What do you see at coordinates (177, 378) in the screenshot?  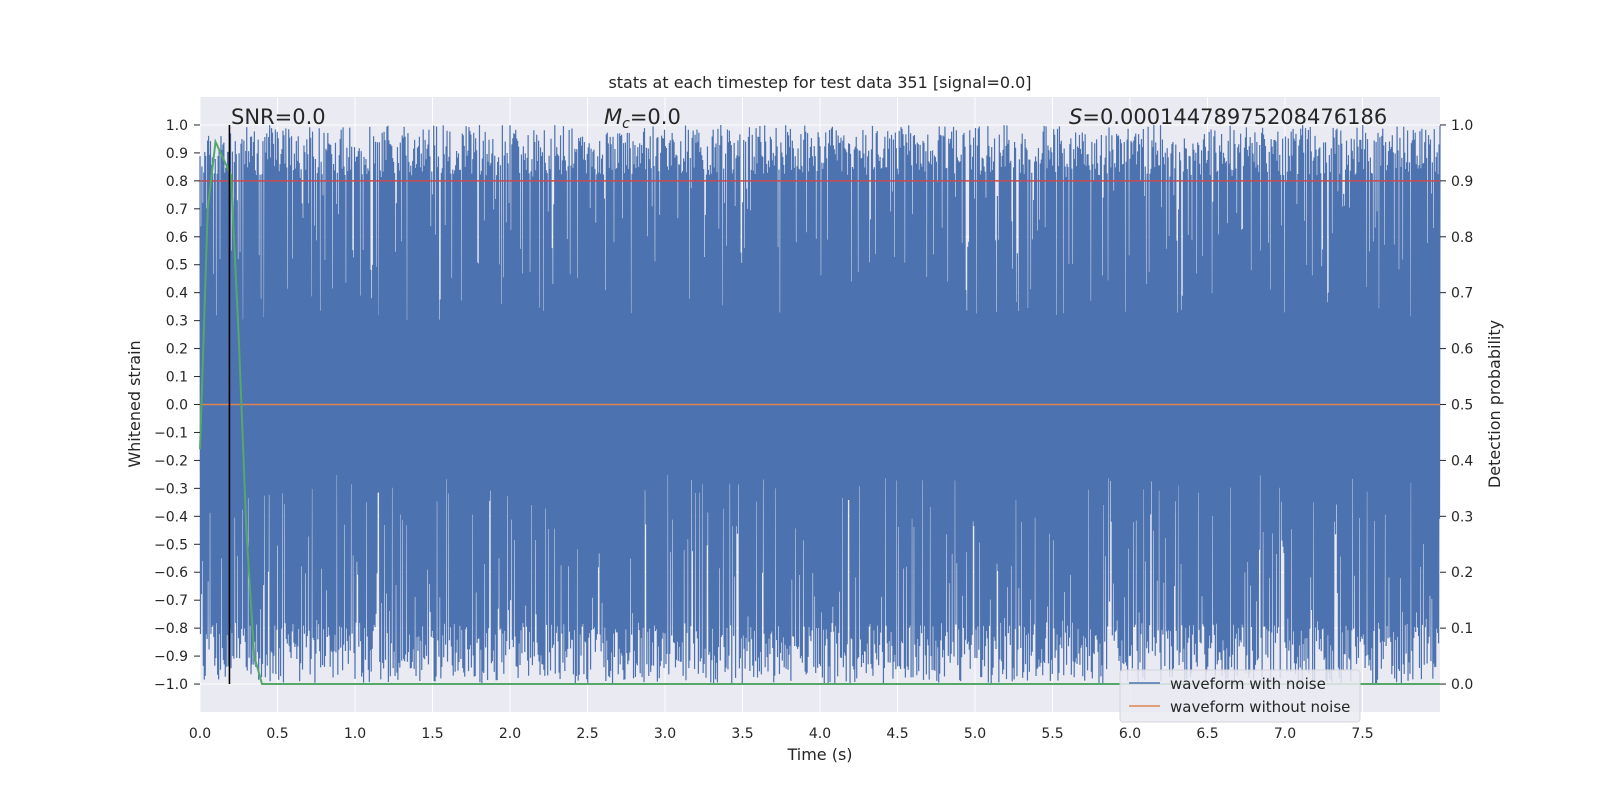 I see `y-tick-label: 0.1` at bounding box center [177, 378].